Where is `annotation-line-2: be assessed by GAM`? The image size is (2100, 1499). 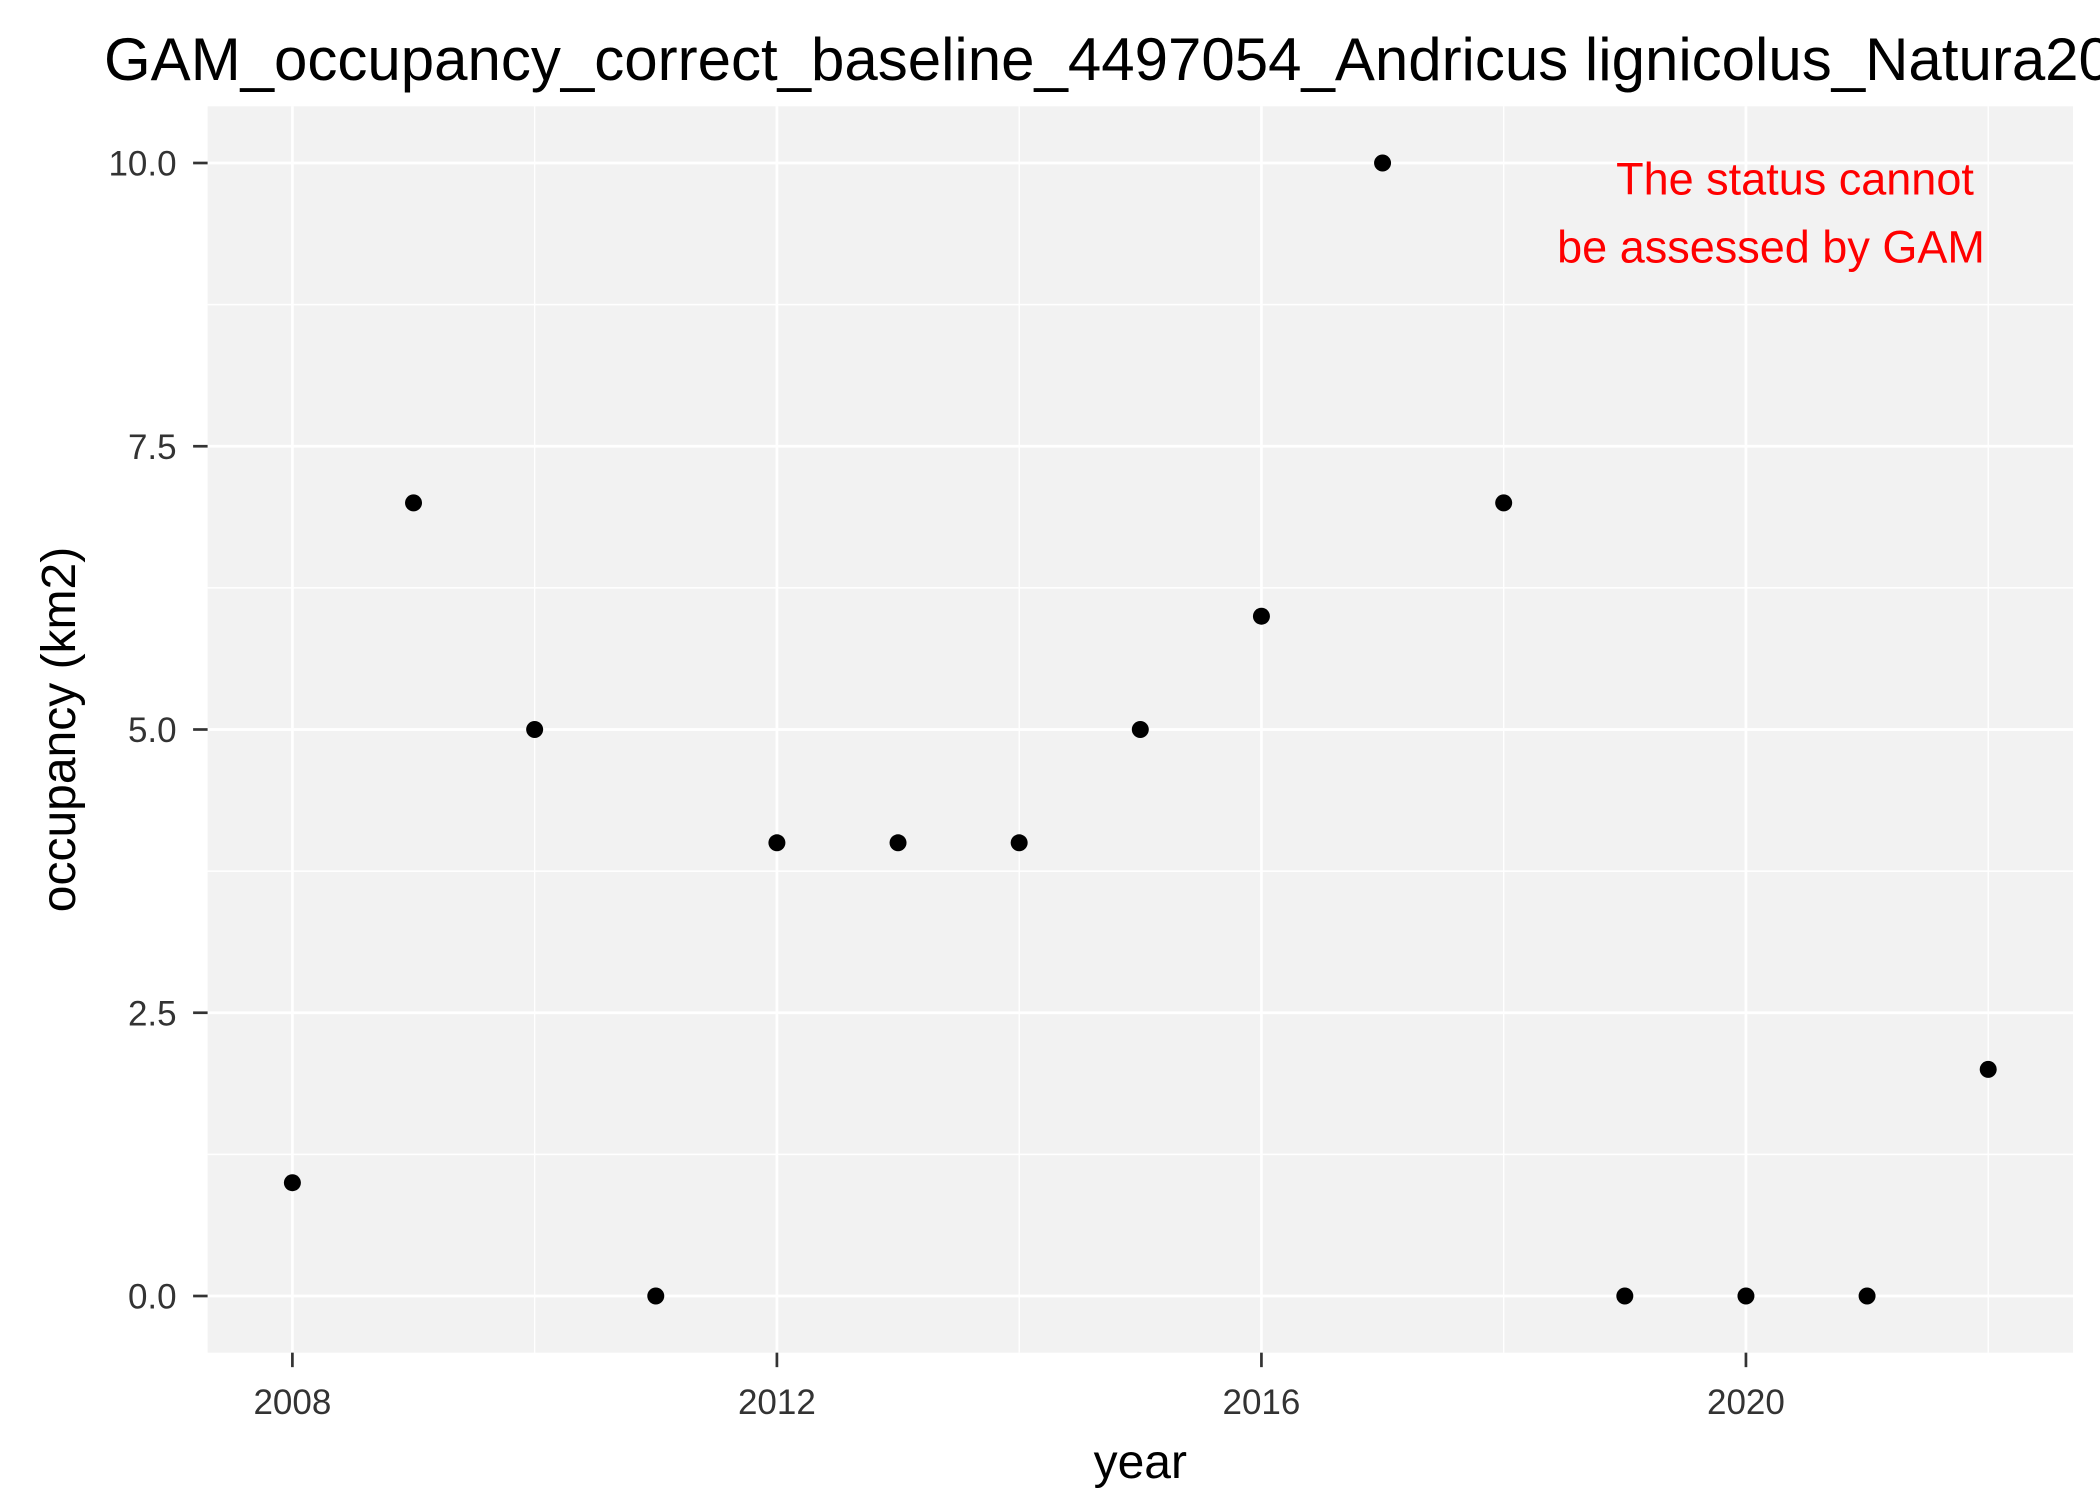 annotation-line-2: be assessed by GAM is located at coordinates (1771, 247).